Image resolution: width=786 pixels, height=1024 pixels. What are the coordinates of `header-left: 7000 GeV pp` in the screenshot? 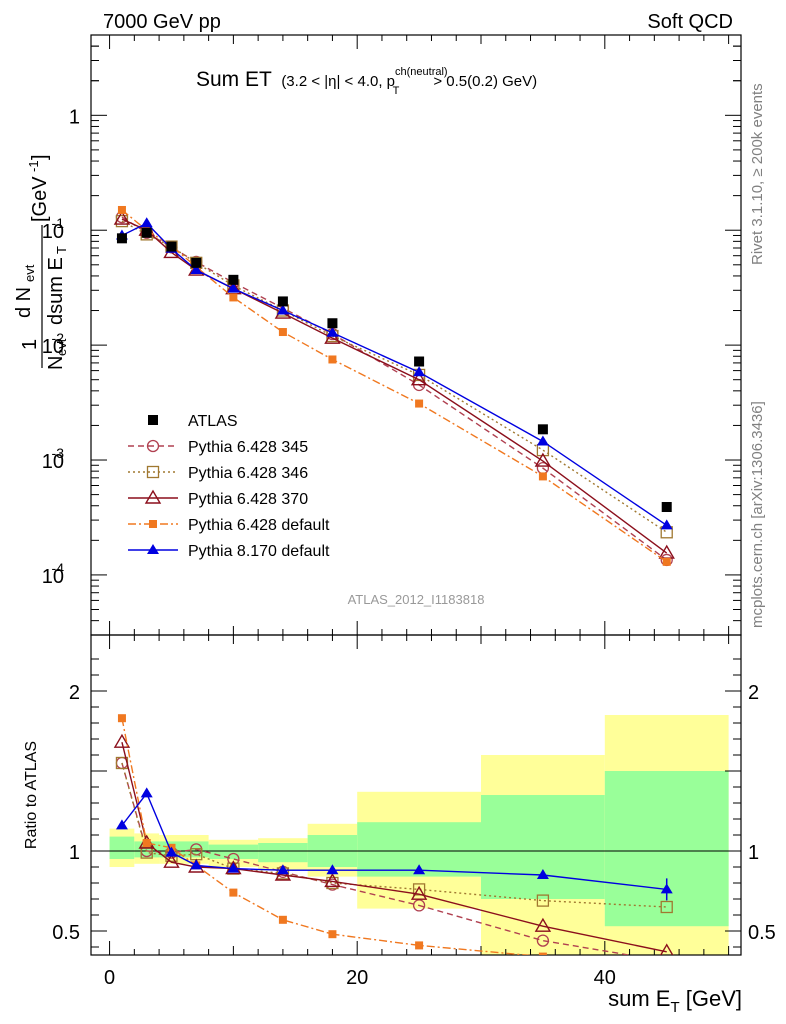 It's located at (162, 22).